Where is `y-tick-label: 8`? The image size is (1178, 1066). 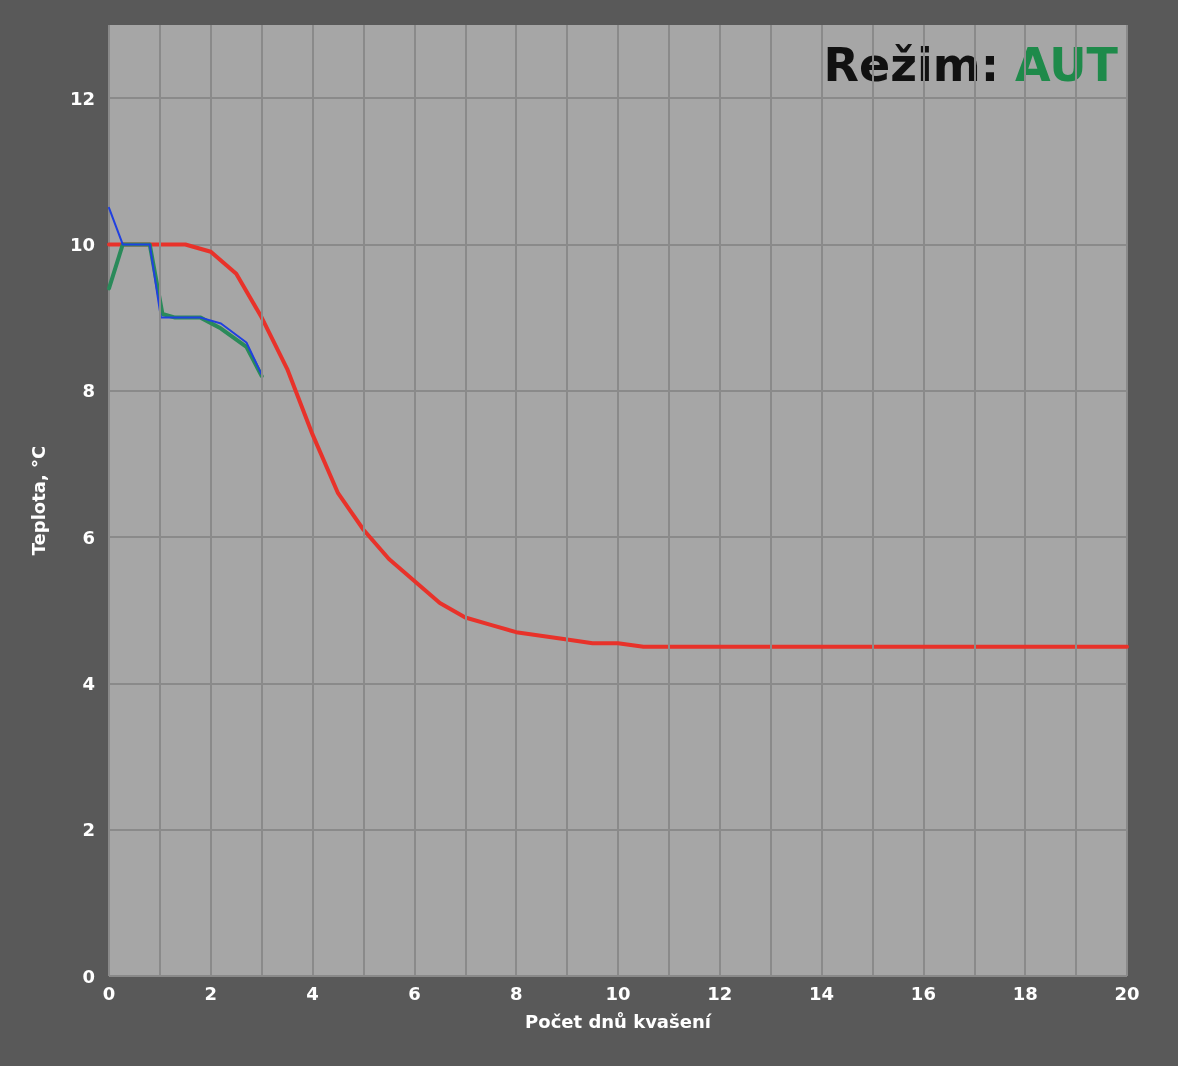
y-tick-label: 8 is located at coordinates (88, 391).